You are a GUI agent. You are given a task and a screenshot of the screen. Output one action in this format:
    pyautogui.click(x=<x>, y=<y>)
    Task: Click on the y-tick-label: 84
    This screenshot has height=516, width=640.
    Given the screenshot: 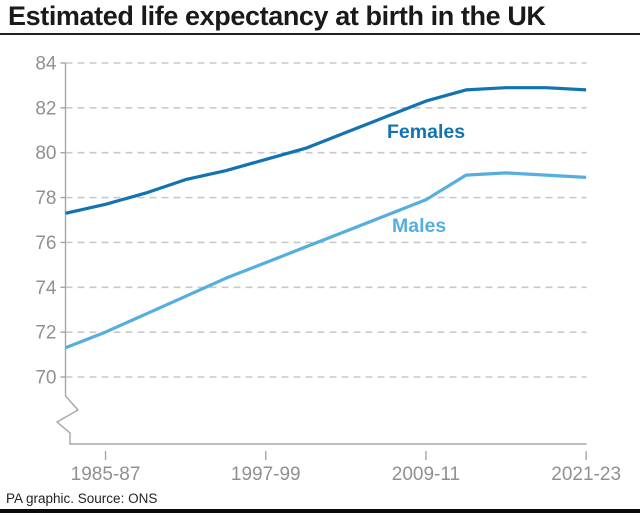 What is the action you would take?
    pyautogui.click(x=46, y=64)
    